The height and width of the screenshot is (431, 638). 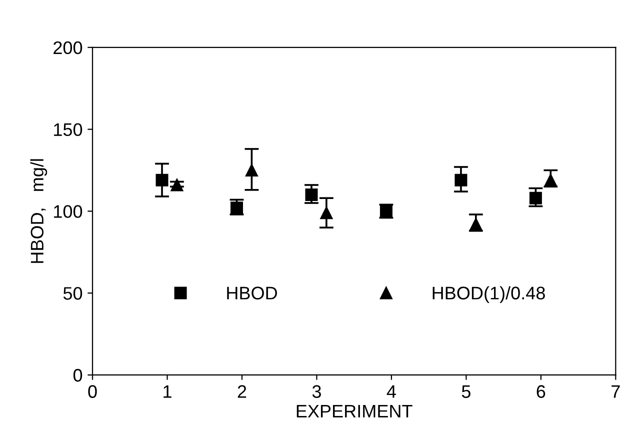 What do you see at coordinates (77, 375) in the screenshot?
I see `y-tick-label: 0` at bounding box center [77, 375].